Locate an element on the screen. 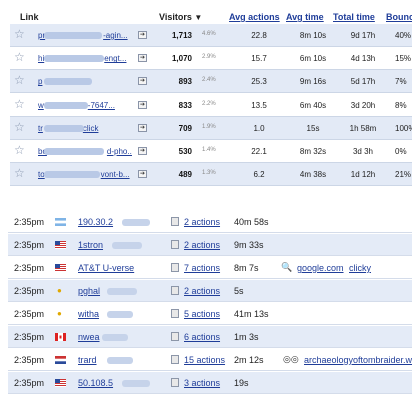 The image size is (412, 401). search-icon: 🔍 is located at coordinates (287, 267).